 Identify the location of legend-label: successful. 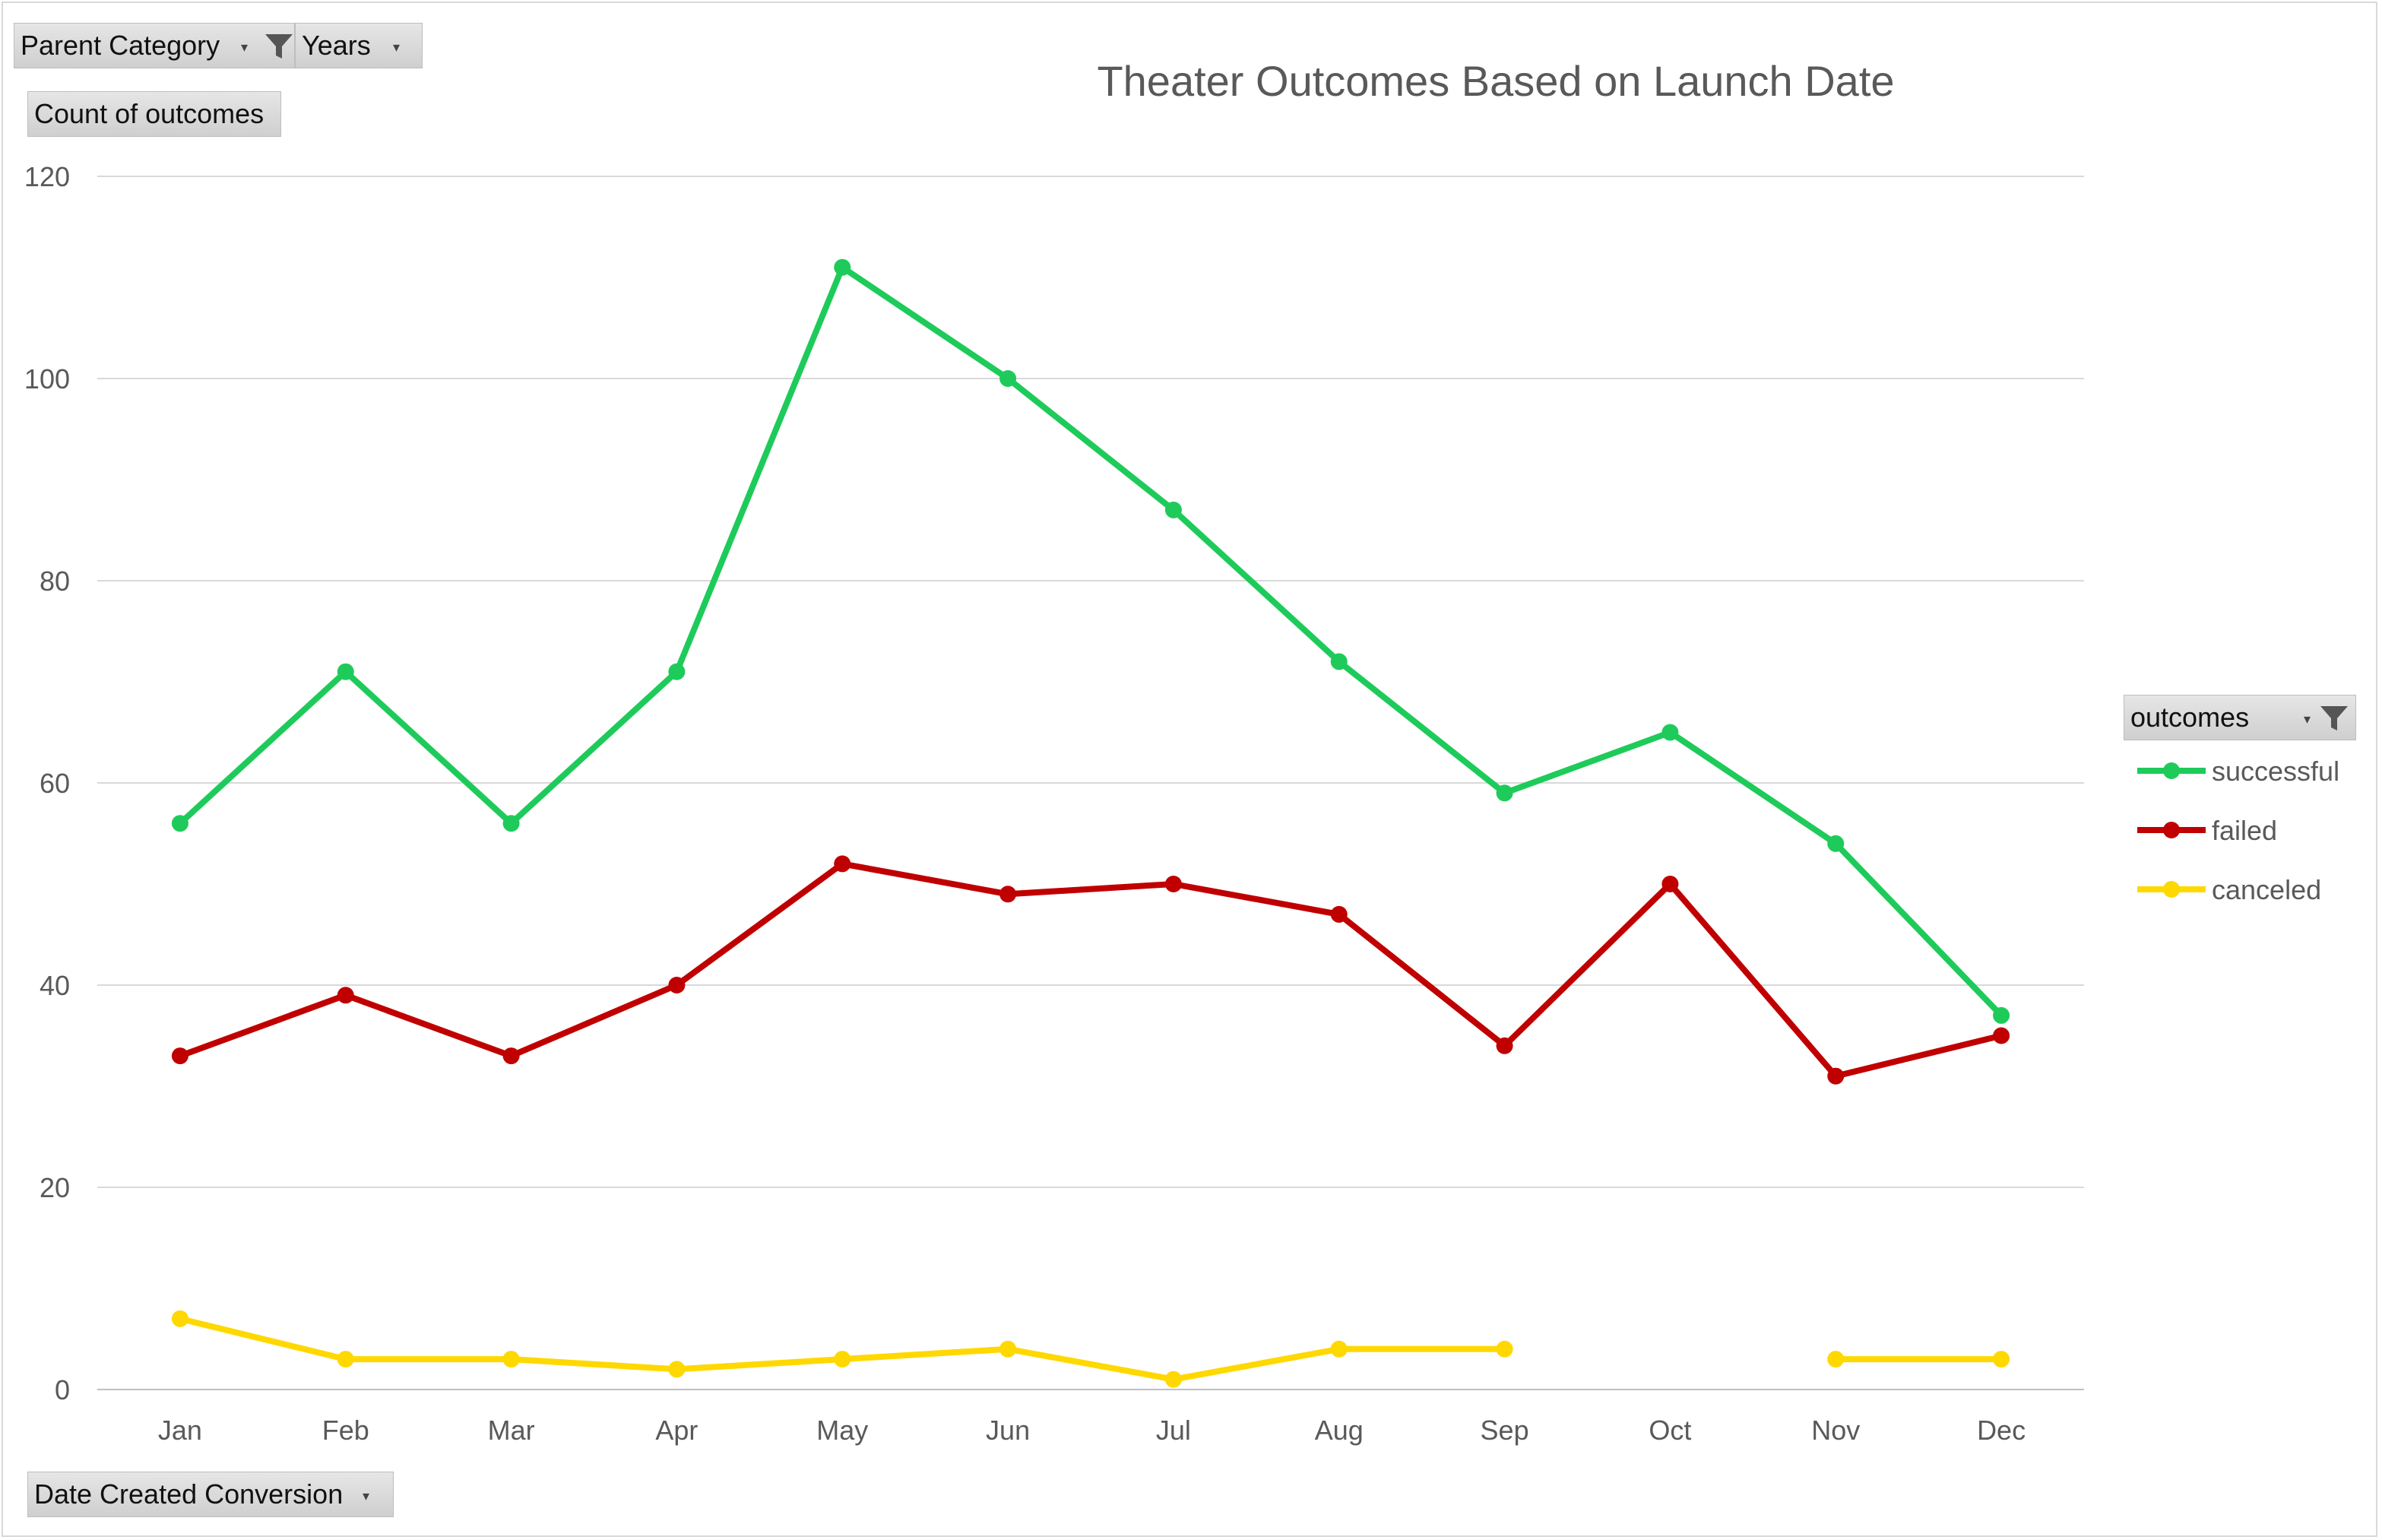
(2275, 772).